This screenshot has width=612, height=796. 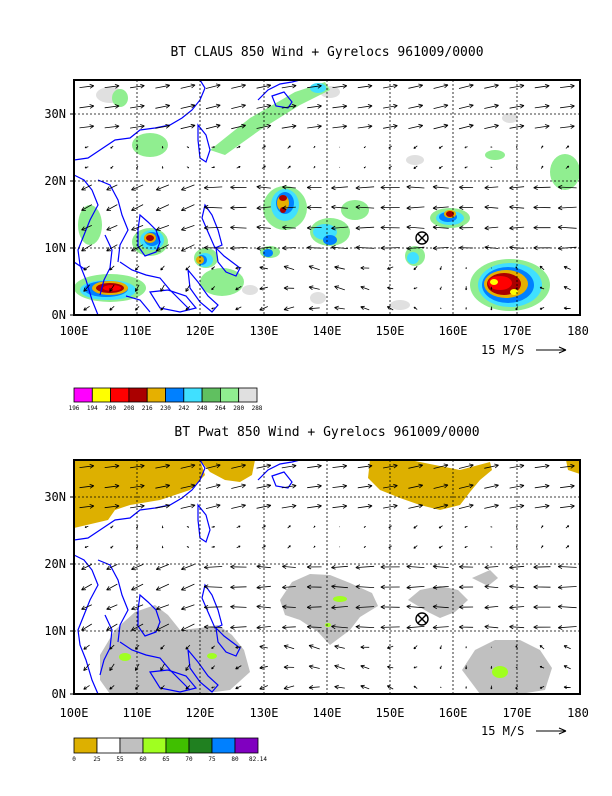 I want to click on pwat-title: BT Pwat 850 Wind + Gyrelocs 961009/0000, so click(x=326, y=432).